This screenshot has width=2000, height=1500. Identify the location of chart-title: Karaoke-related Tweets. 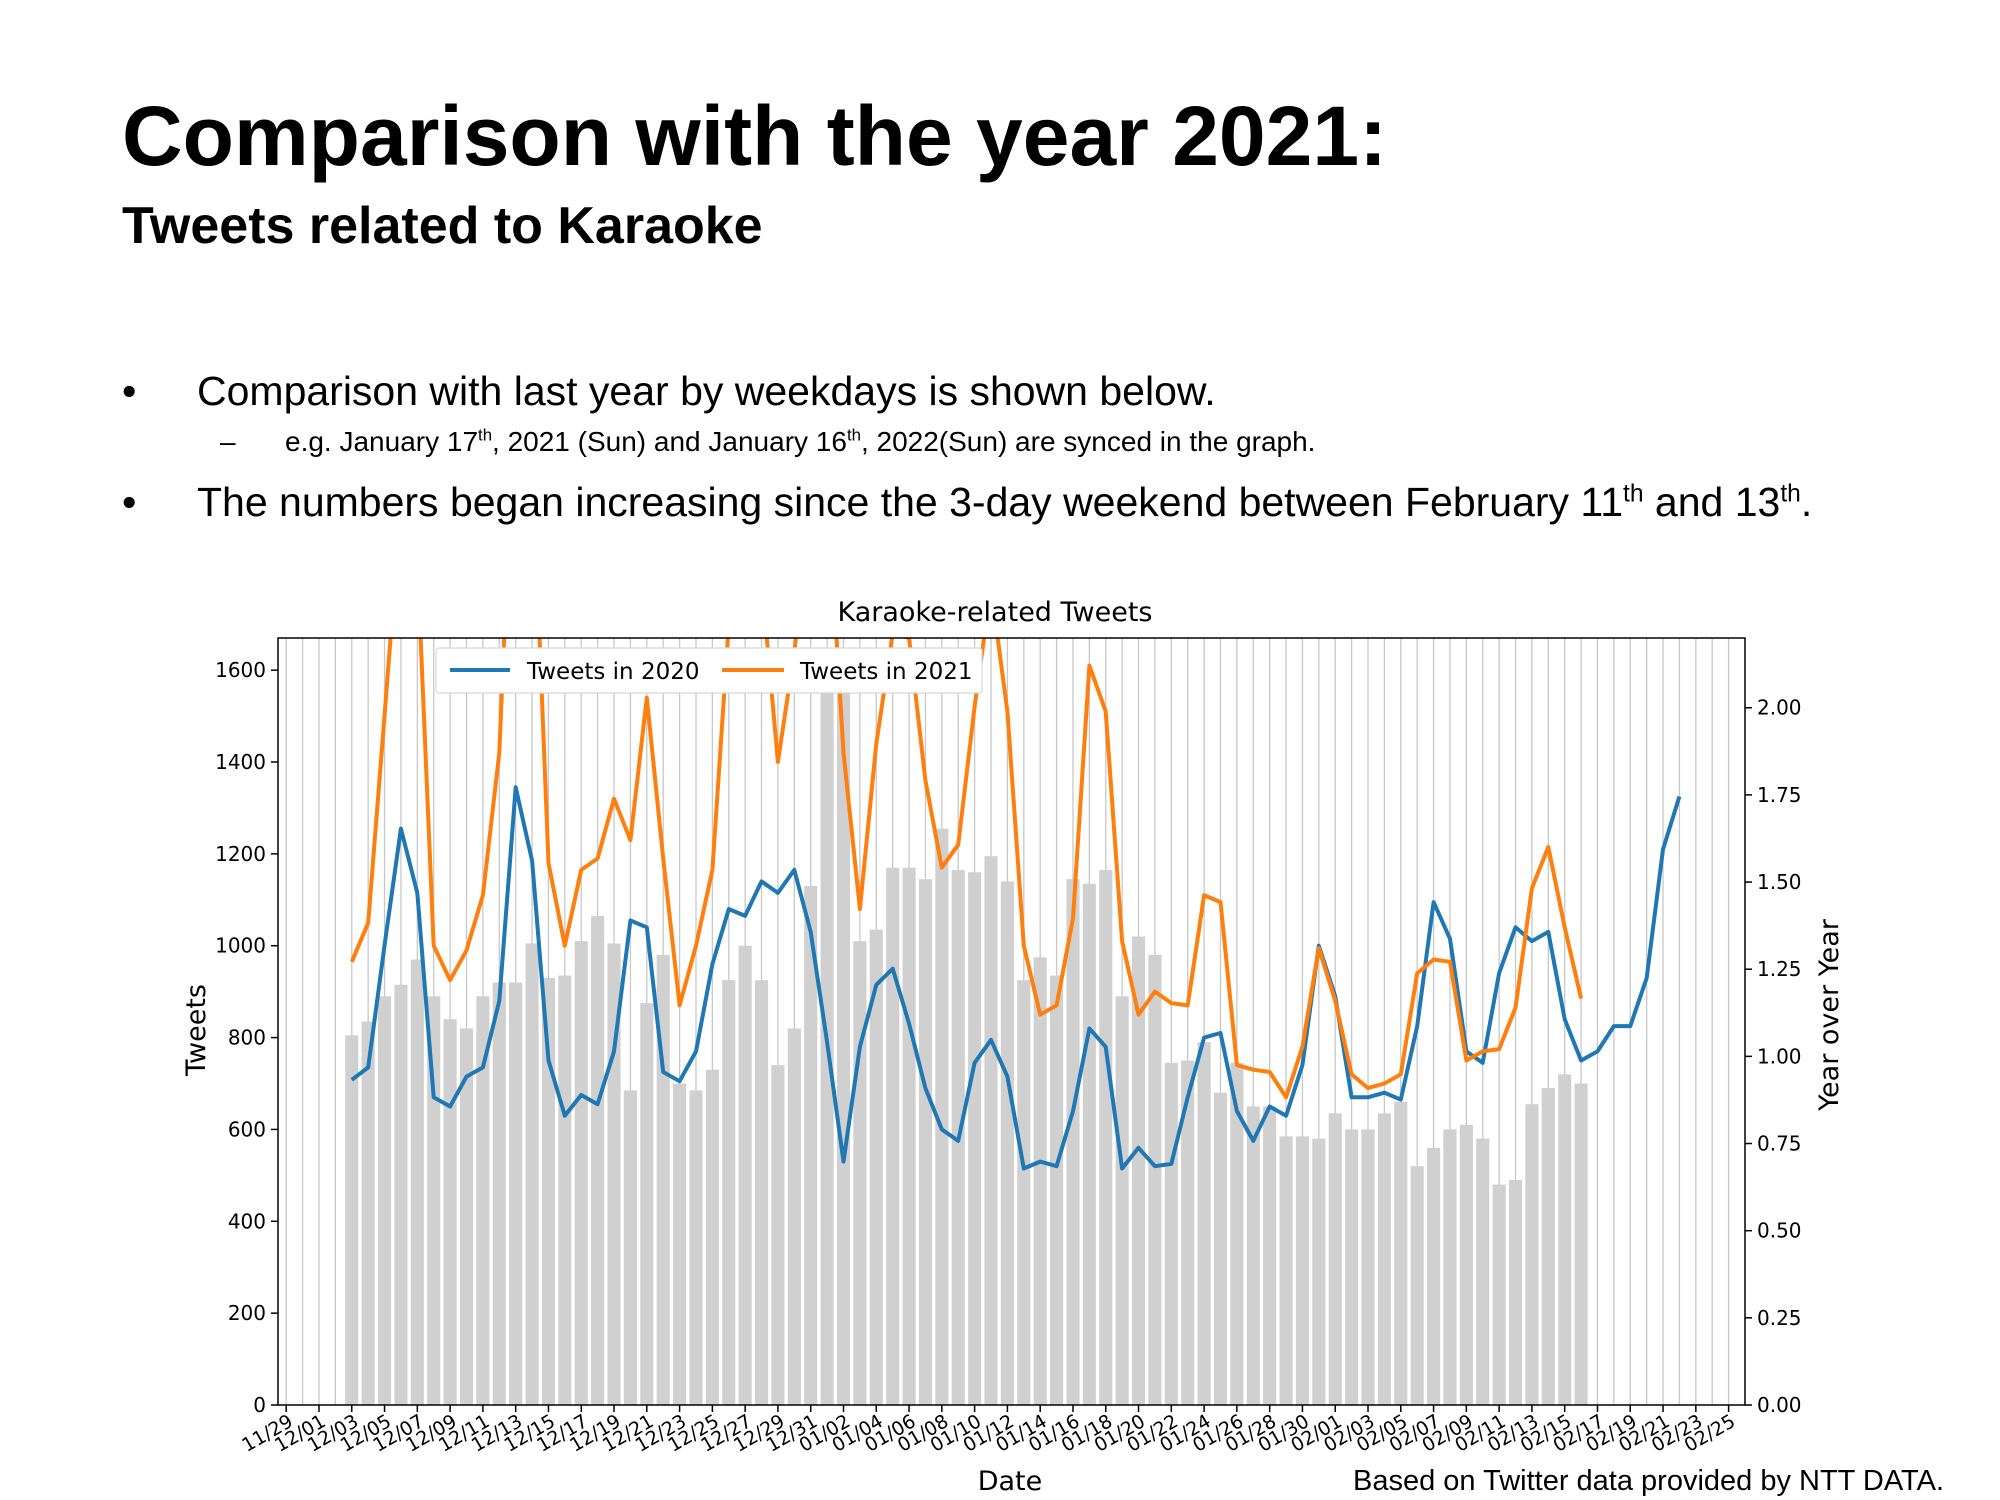
(994, 612).